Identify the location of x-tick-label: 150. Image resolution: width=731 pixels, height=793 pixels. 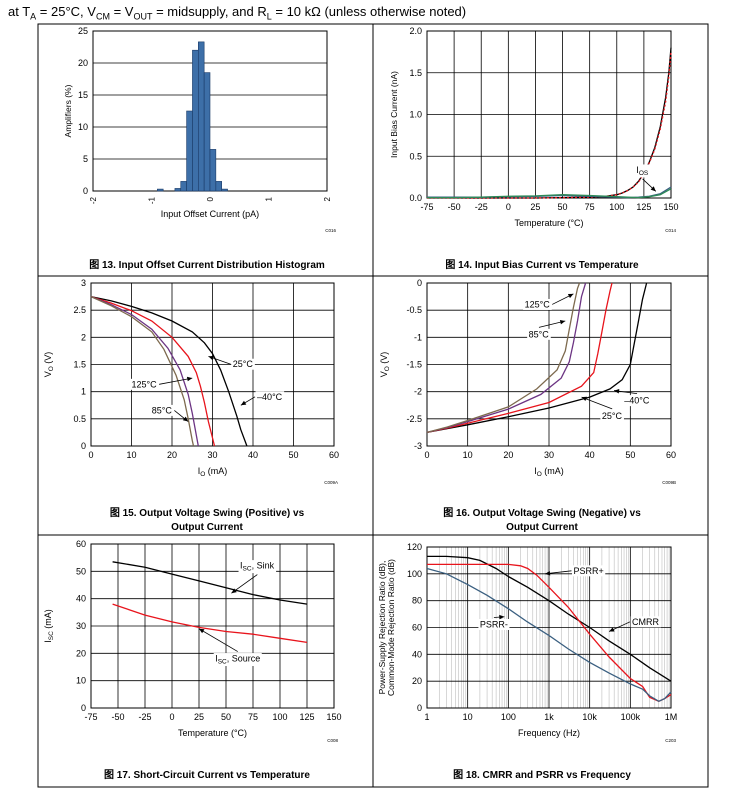
(670, 207).